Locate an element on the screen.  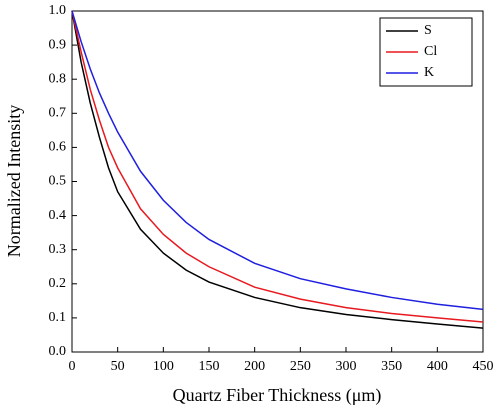
y-tick-label: 0.6 is located at coordinates (58, 147).